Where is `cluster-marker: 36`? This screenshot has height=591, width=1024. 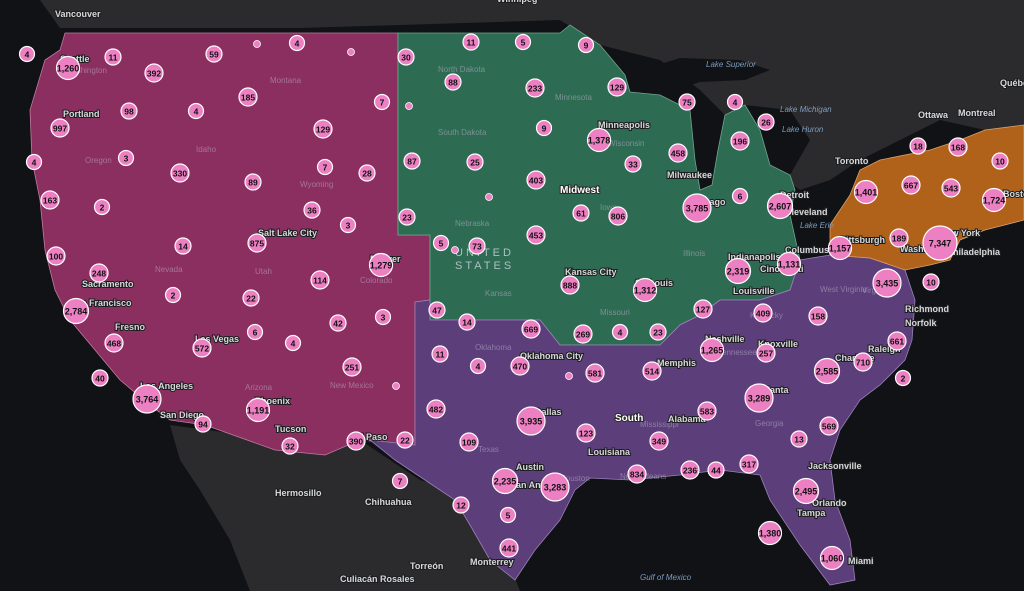 cluster-marker: 36 is located at coordinates (312, 210).